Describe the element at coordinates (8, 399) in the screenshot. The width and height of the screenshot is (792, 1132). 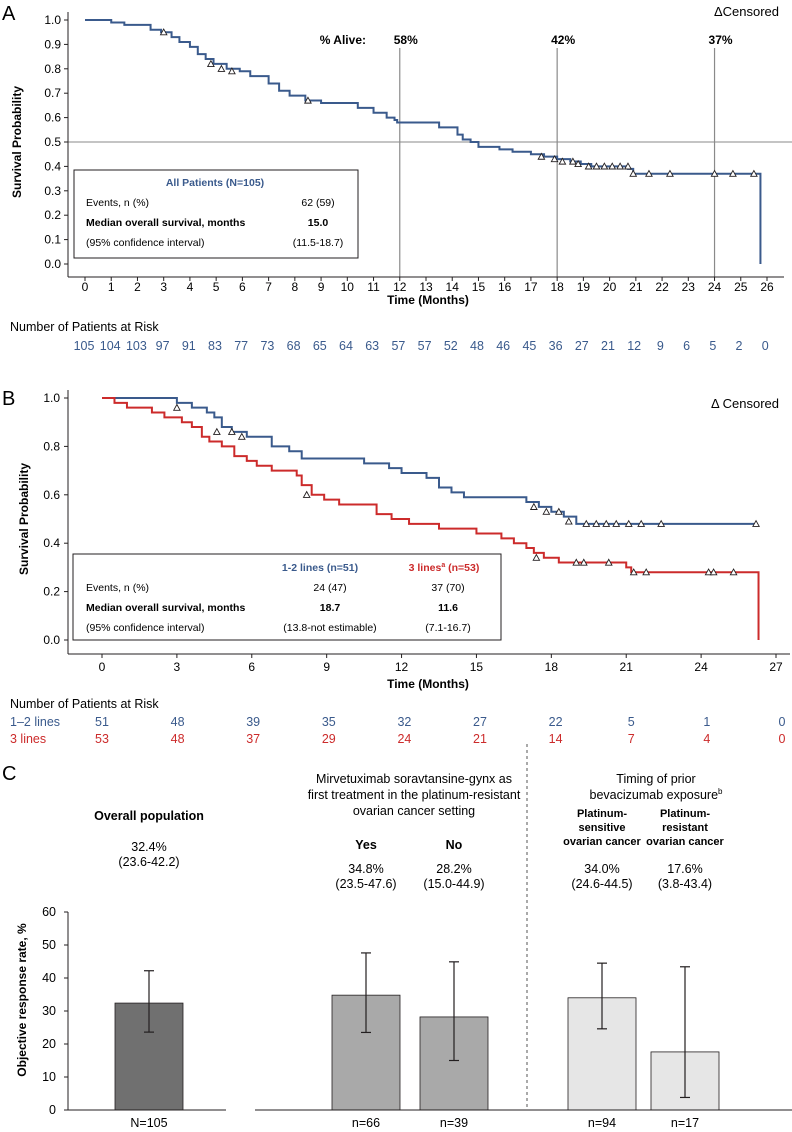
I see `panel-label-b: B` at that location.